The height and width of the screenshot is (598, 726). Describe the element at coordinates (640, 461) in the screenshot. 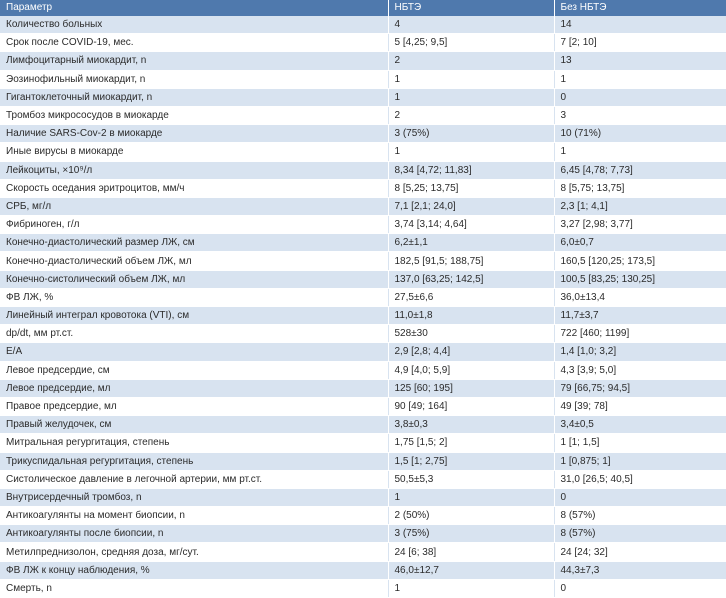

I see `cell-without-nbte: 1 [0,875; 1]` at that location.